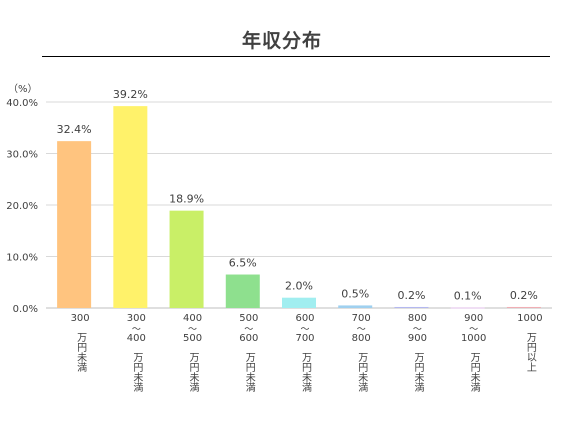 The width and height of the screenshot is (564, 431). What do you see at coordinates (130, 94) in the screenshot?
I see `data-label: 39.2%` at bounding box center [130, 94].